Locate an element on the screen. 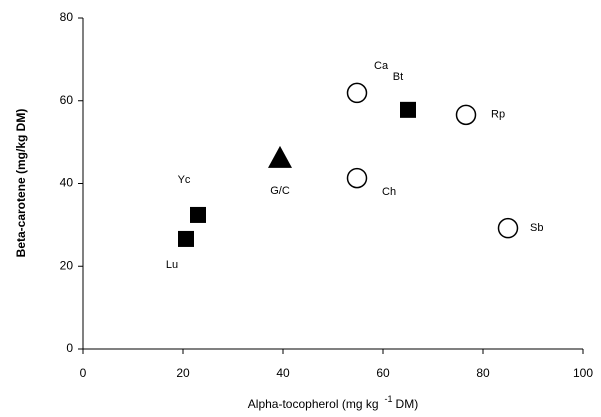  x-axis-label-sup: -1 is located at coordinates (389, 399).